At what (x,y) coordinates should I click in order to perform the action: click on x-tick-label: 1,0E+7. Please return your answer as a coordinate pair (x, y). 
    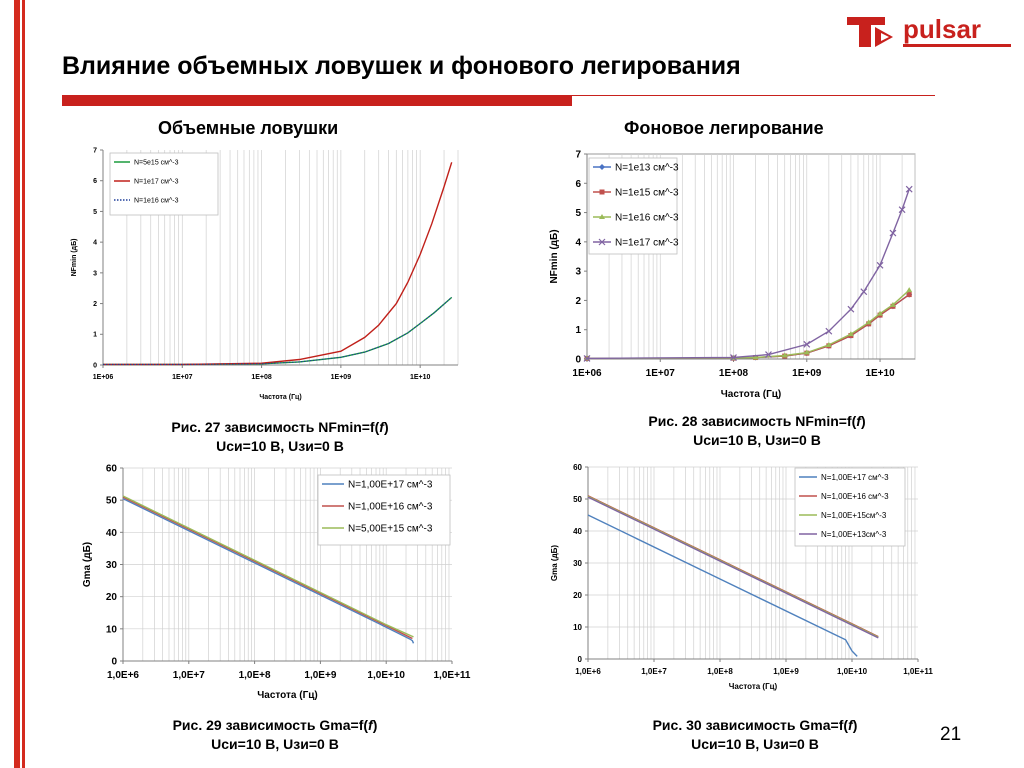
    Looking at the image, I should click on (189, 675).